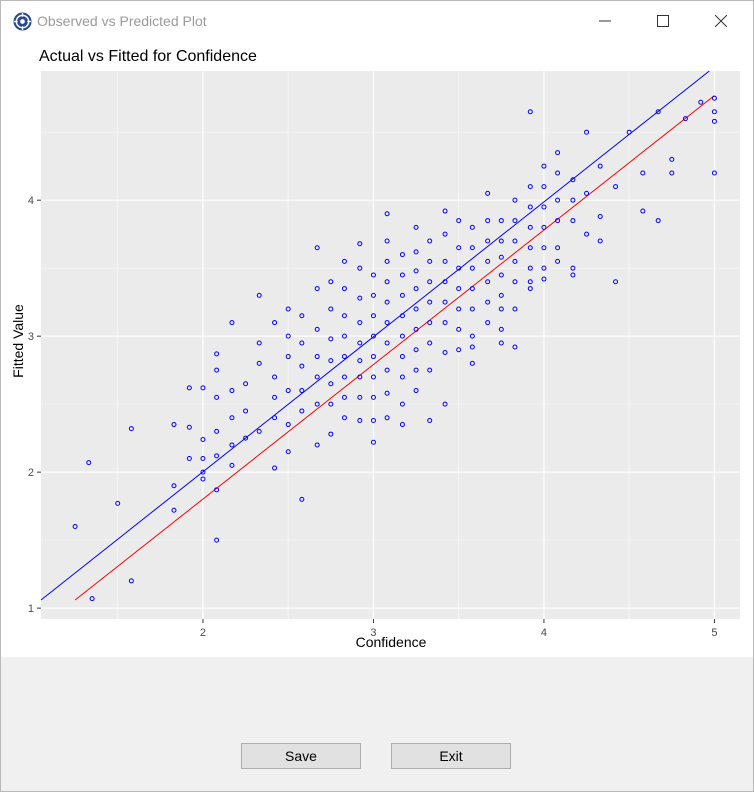 The width and height of the screenshot is (754, 792). Describe the element at coordinates (22, 21) in the screenshot. I see `app-logo-icon` at that location.